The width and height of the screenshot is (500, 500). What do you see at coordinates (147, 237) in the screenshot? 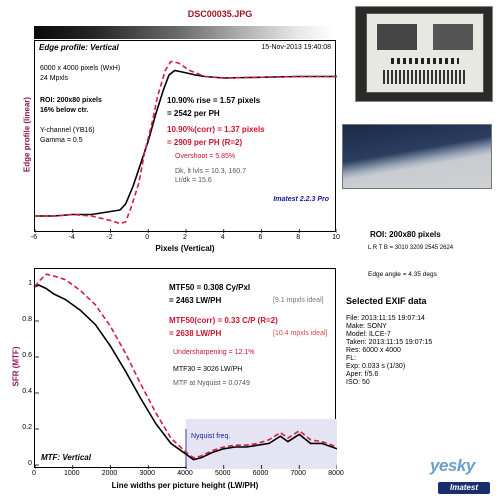
I see `edge-x-tick-label: 0` at bounding box center [147, 237].